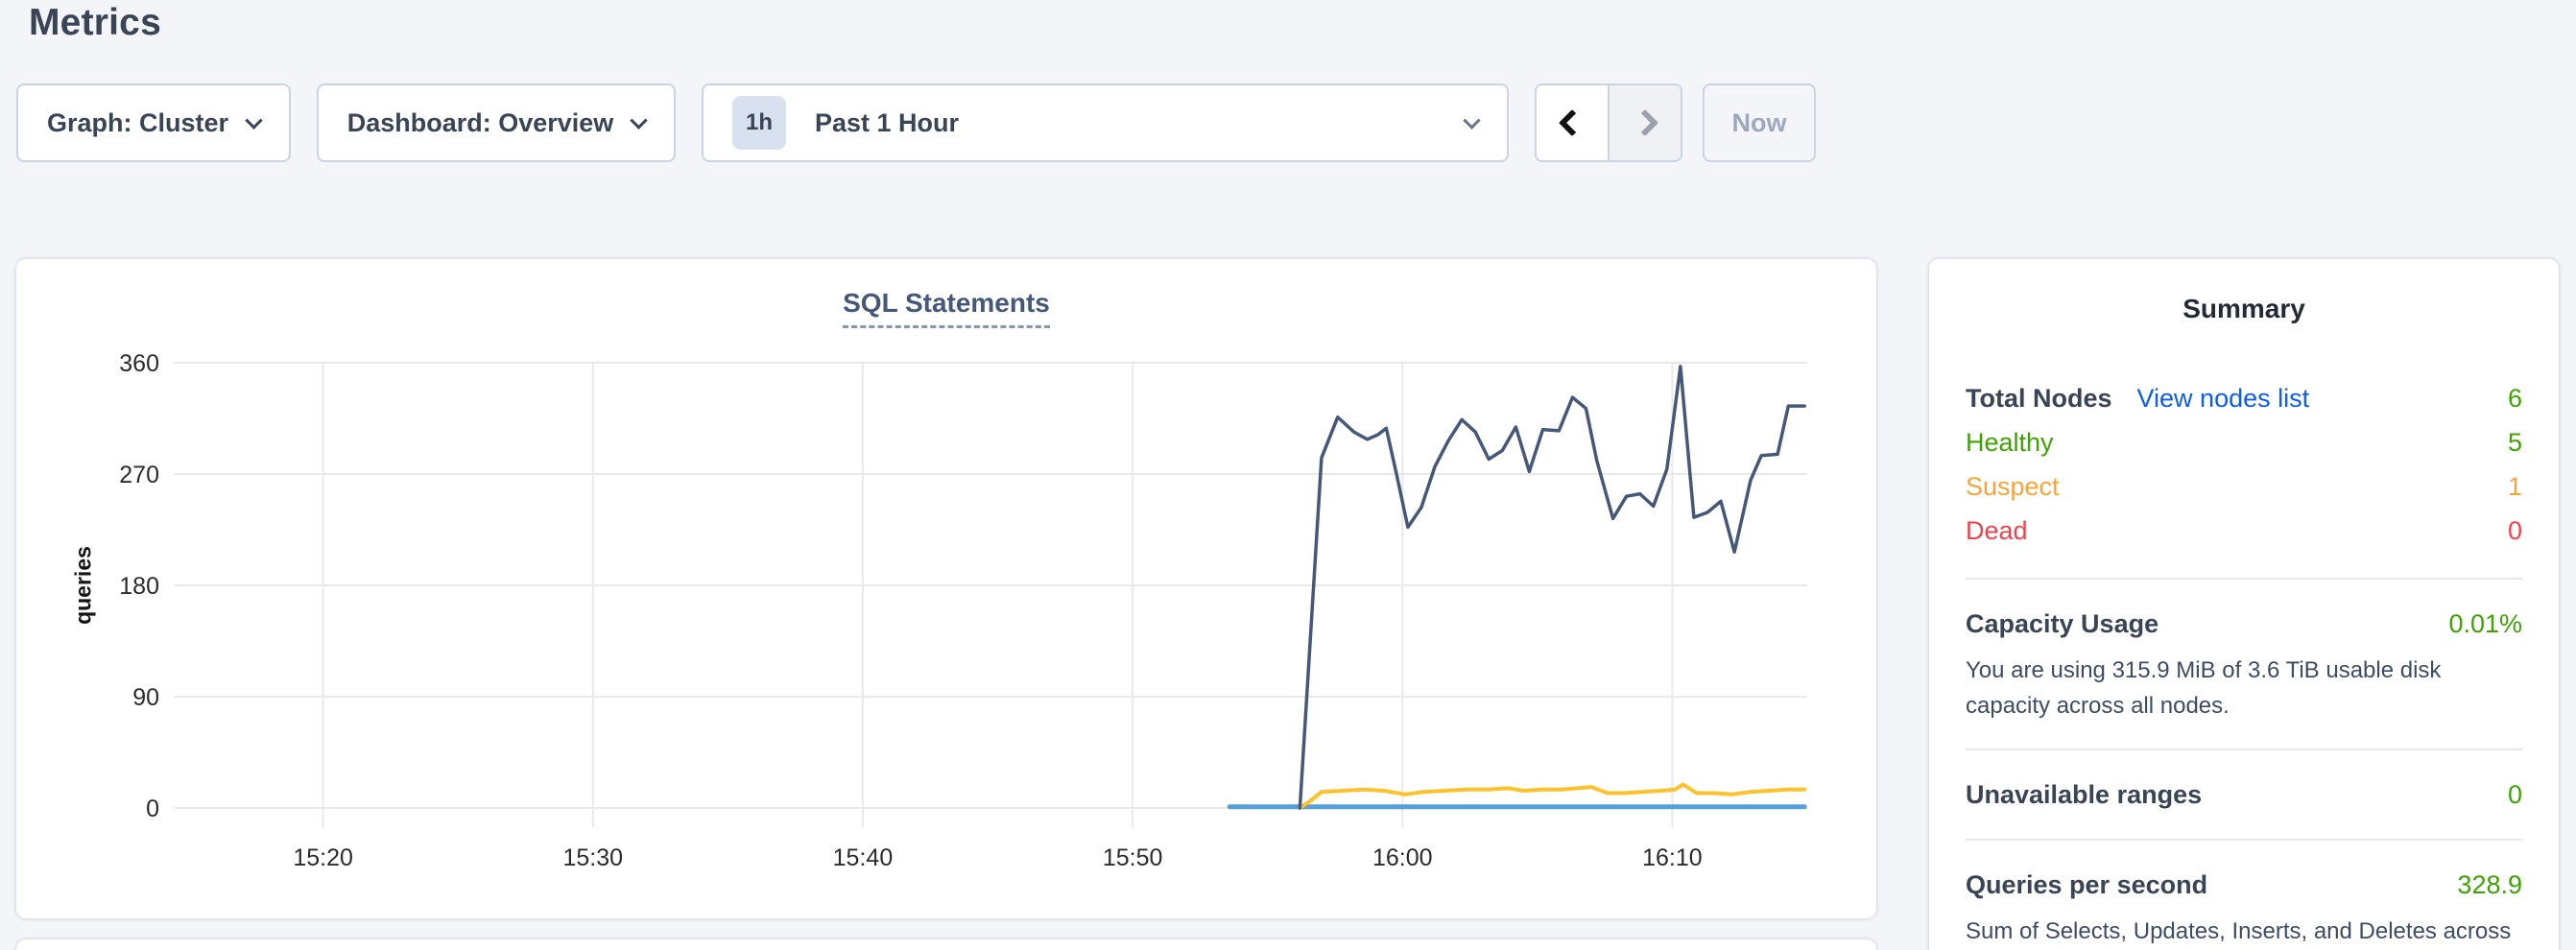 This screenshot has height=950, width=2576. Describe the element at coordinates (1672, 857) in the screenshot. I see `svg-text: 16:10` at that location.